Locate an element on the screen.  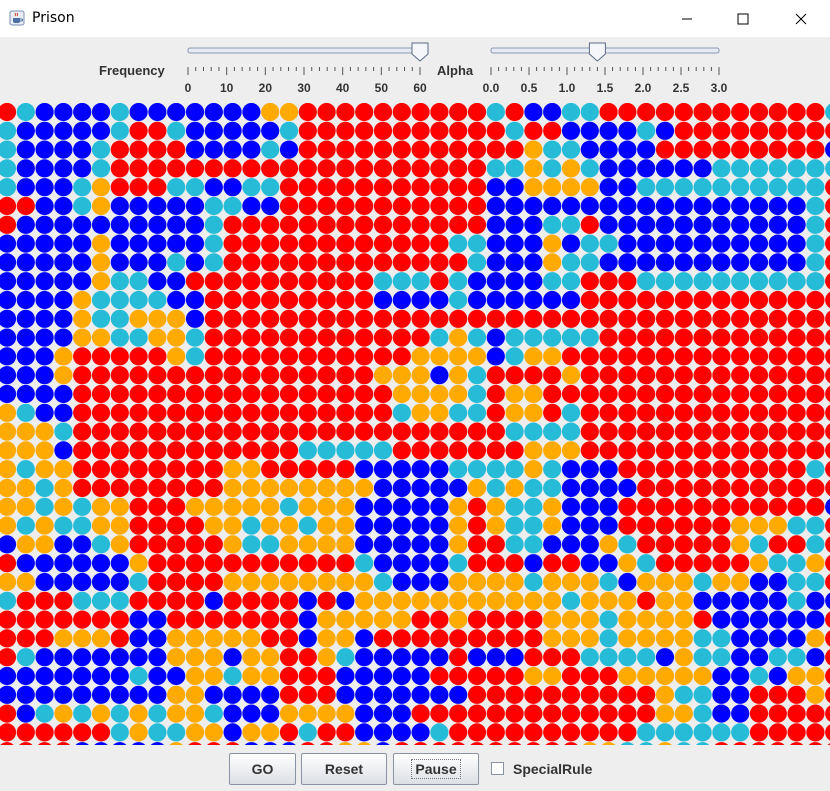
reset-button: Reset is located at coordinates (344, 769).